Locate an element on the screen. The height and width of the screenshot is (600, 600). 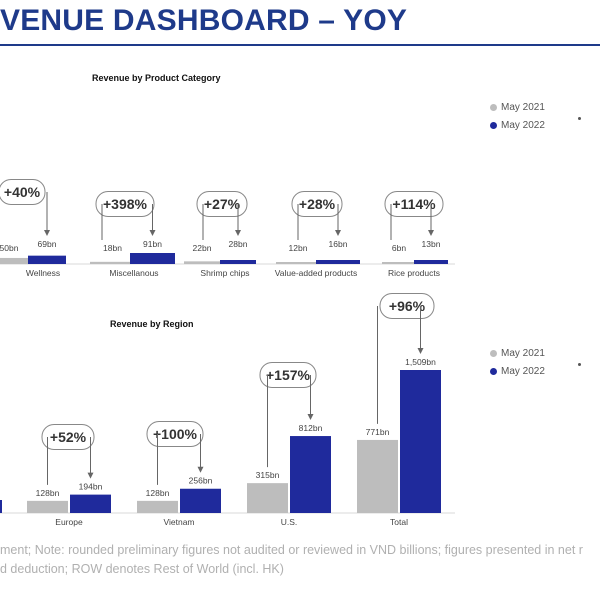
value-label-may-2021-value-added-products: 12bn is located at coordinates (298, 248).